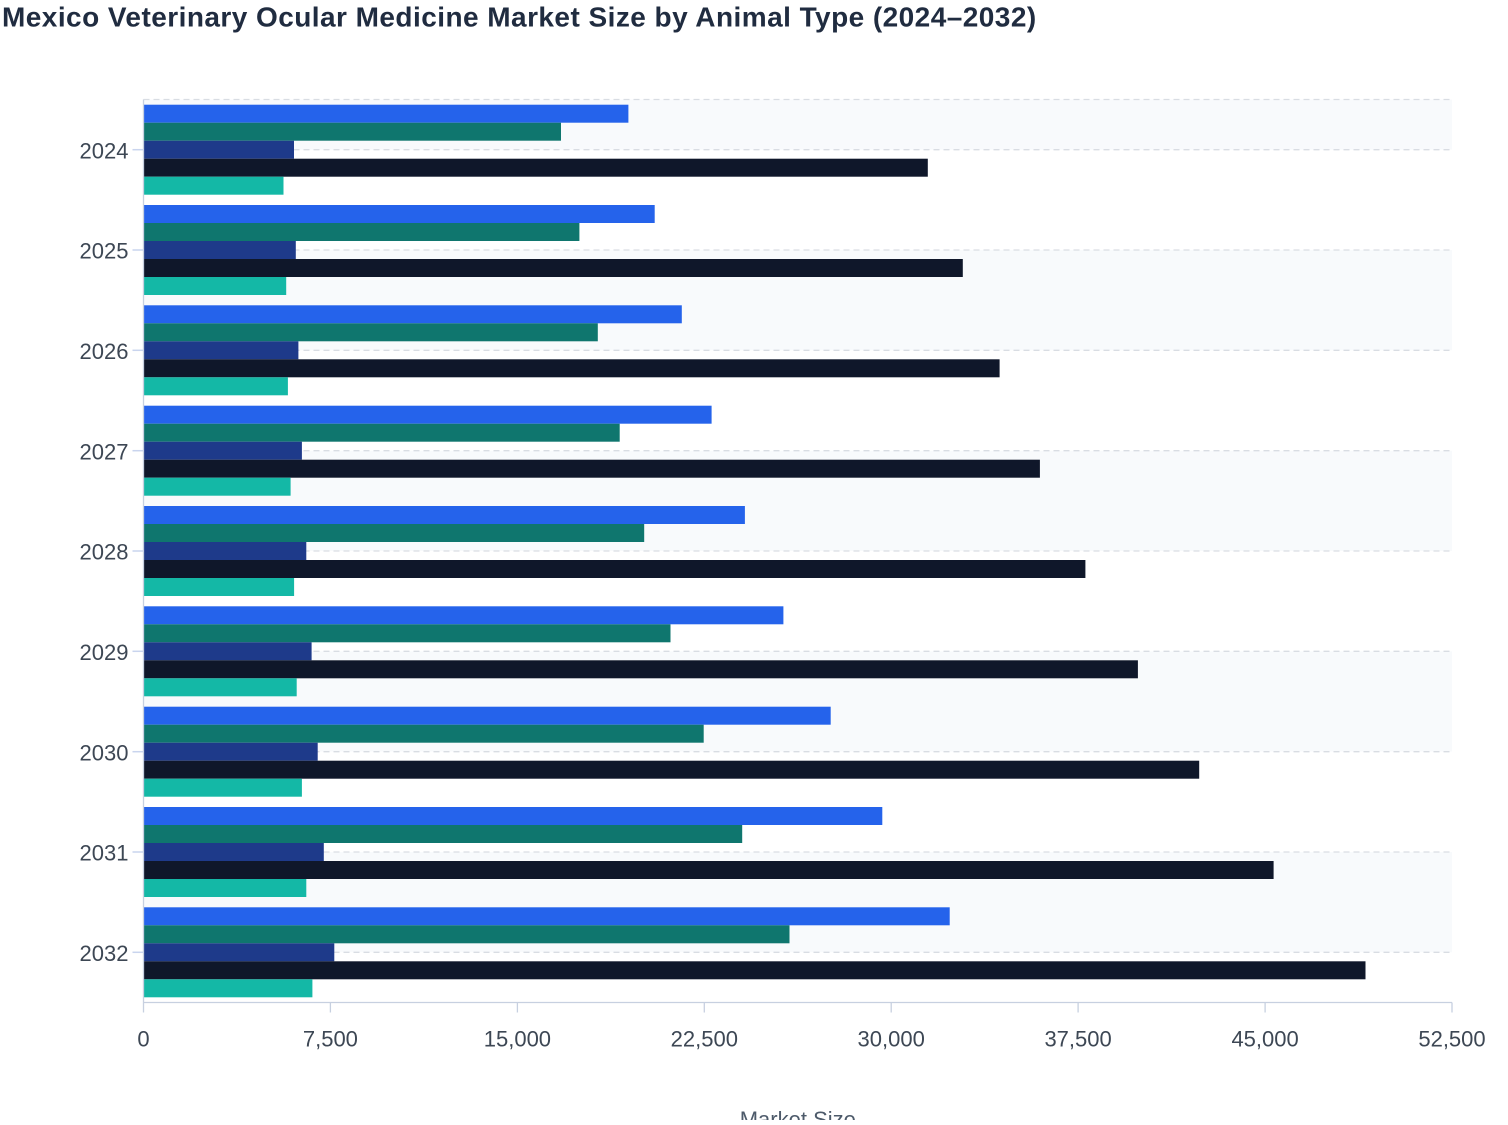  What do you see at coordinates (104, 752) in the screenshot?
I see `svg-text: 2030` at bounding box center [104, 752].